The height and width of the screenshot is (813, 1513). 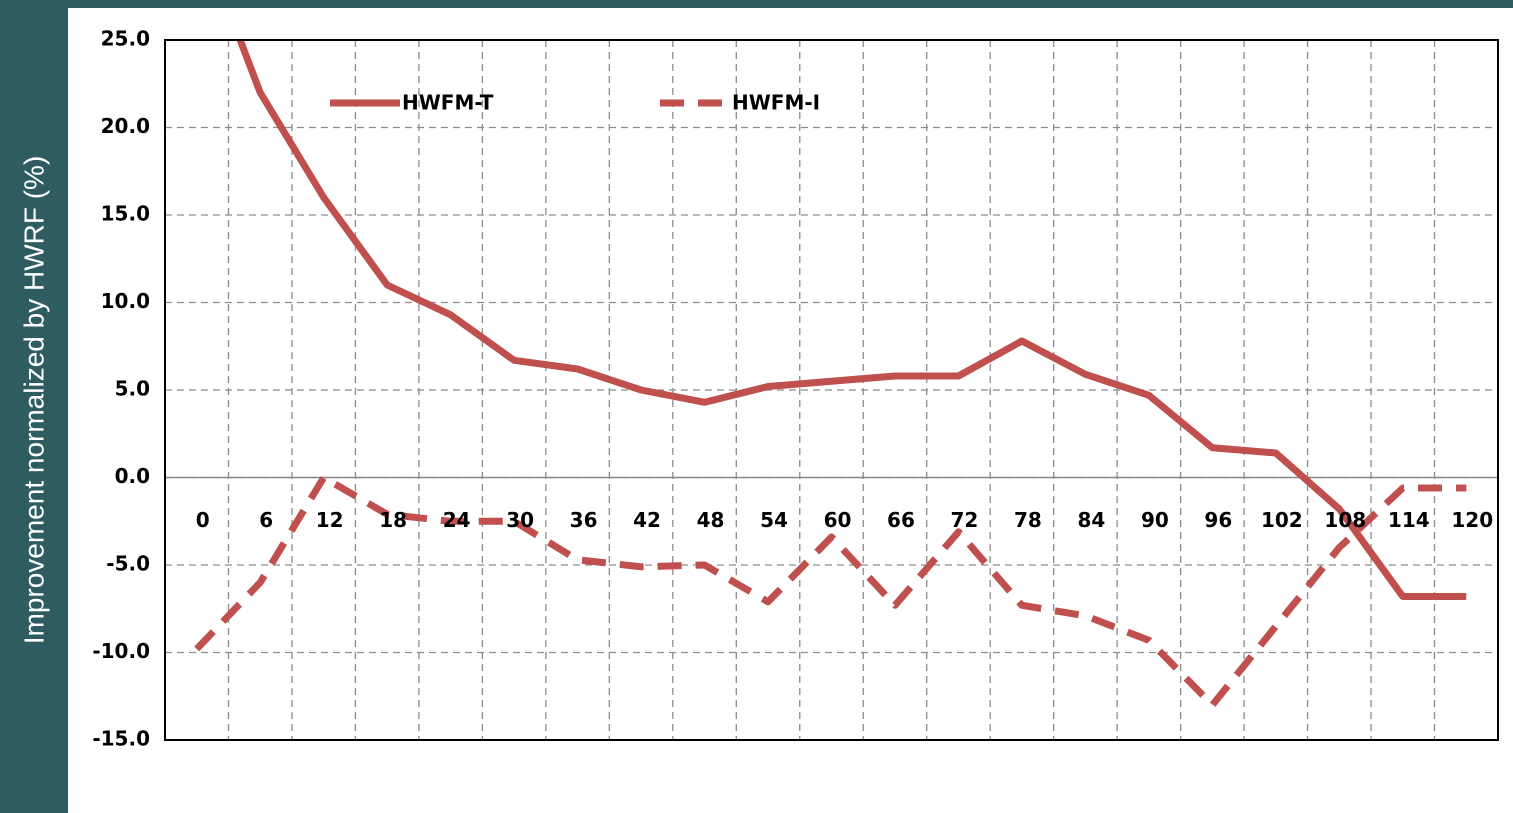 What do you see at coordinates (121, 739) in the screenshot?
I see `y-tick-label: -15.0` at bounding box center [121, 739].